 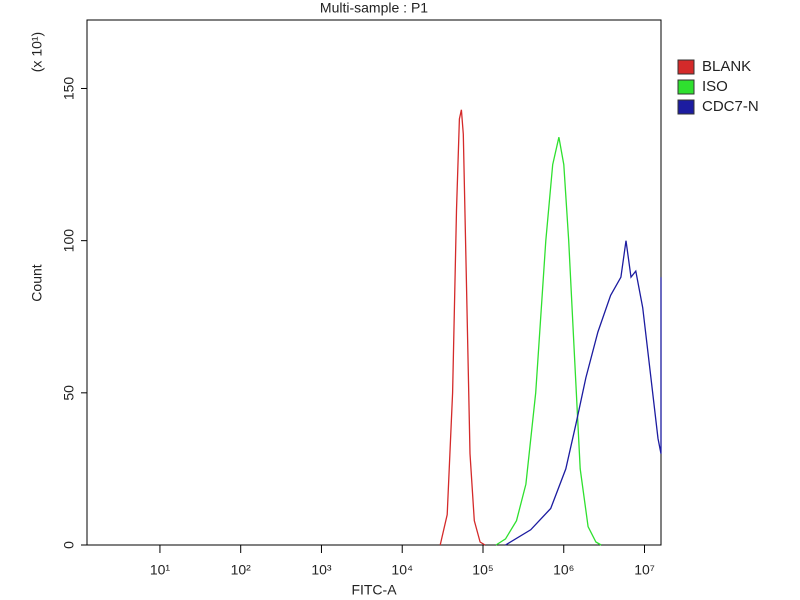 What do you see at coordinates (69, 545) in the screenshot?
I see `y-tick-label: 0` at bounding box center [69, 545].